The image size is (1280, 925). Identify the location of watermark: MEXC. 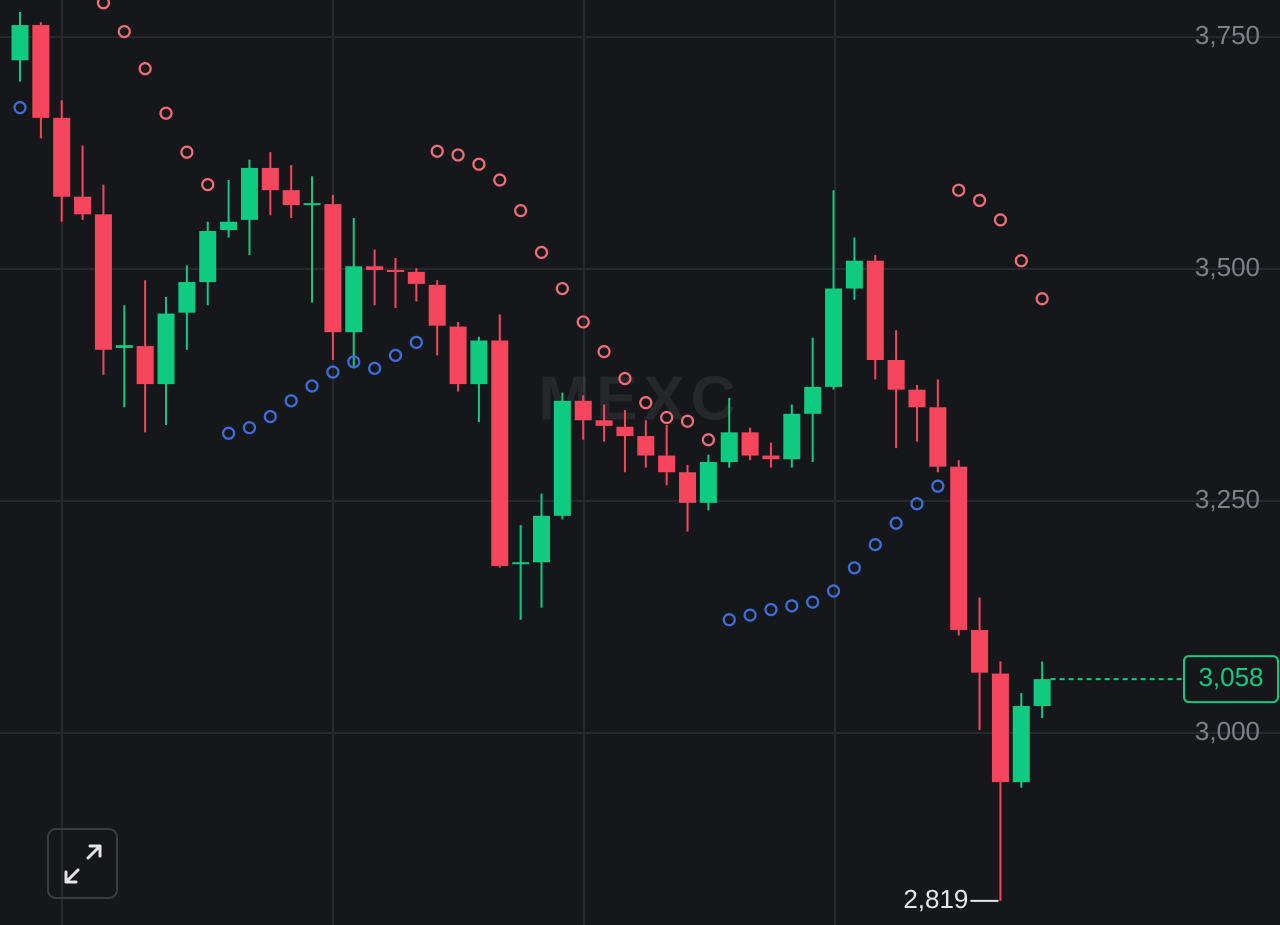
(639, 398).